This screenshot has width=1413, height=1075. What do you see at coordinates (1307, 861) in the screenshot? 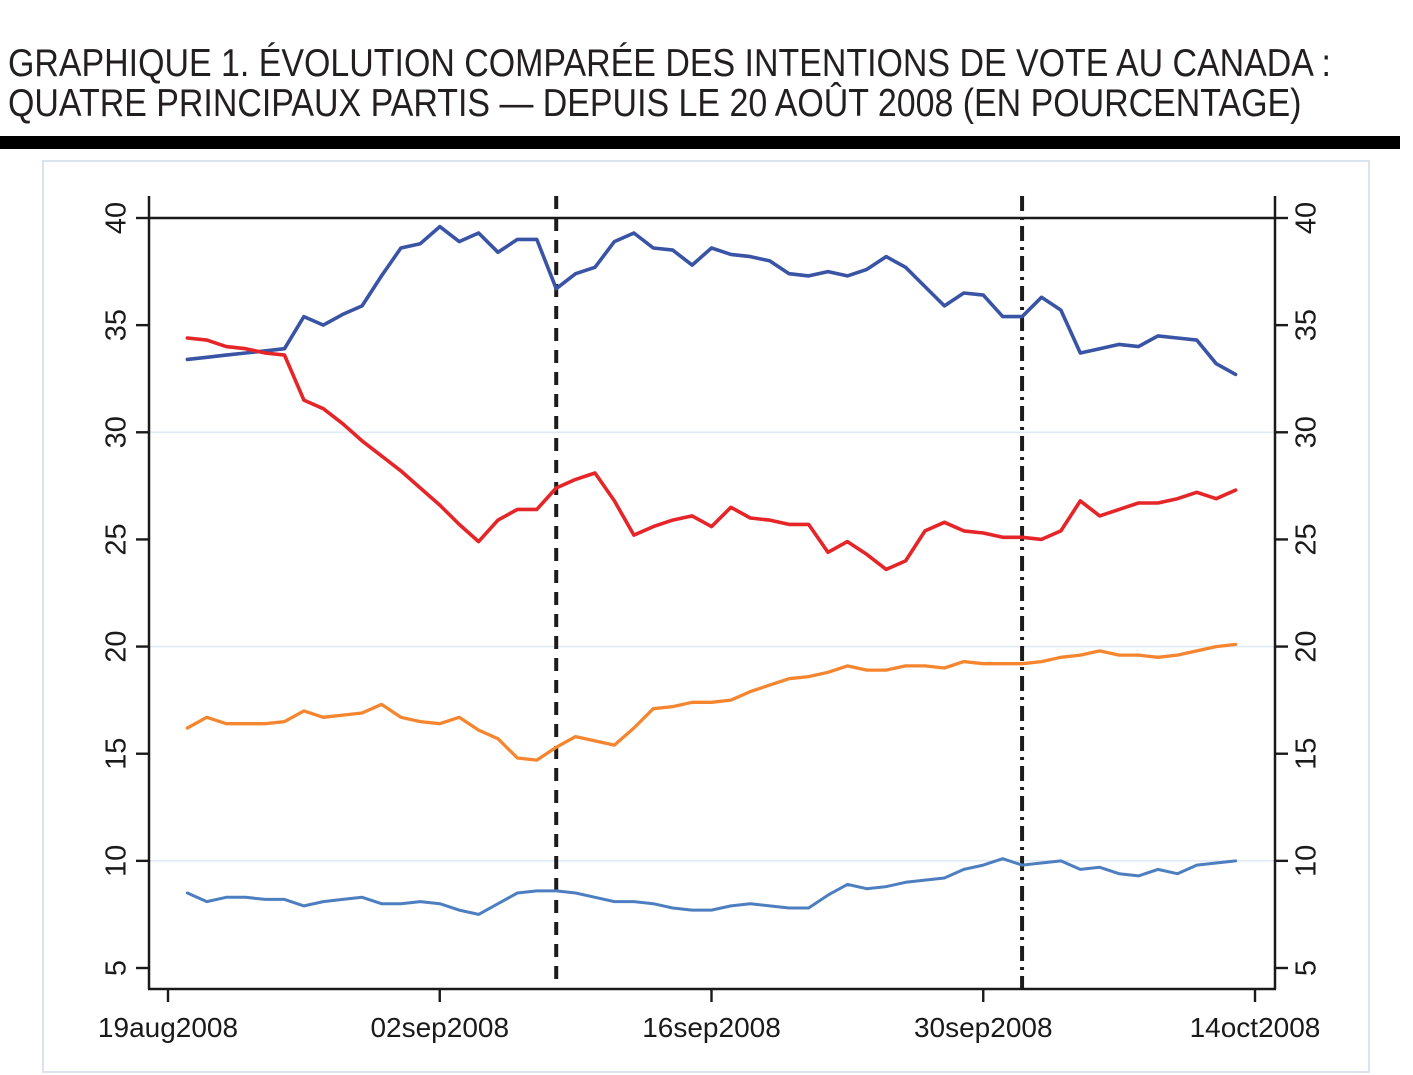
I see `y-tick-label-right: 10` at bounding box center [1307, 861].